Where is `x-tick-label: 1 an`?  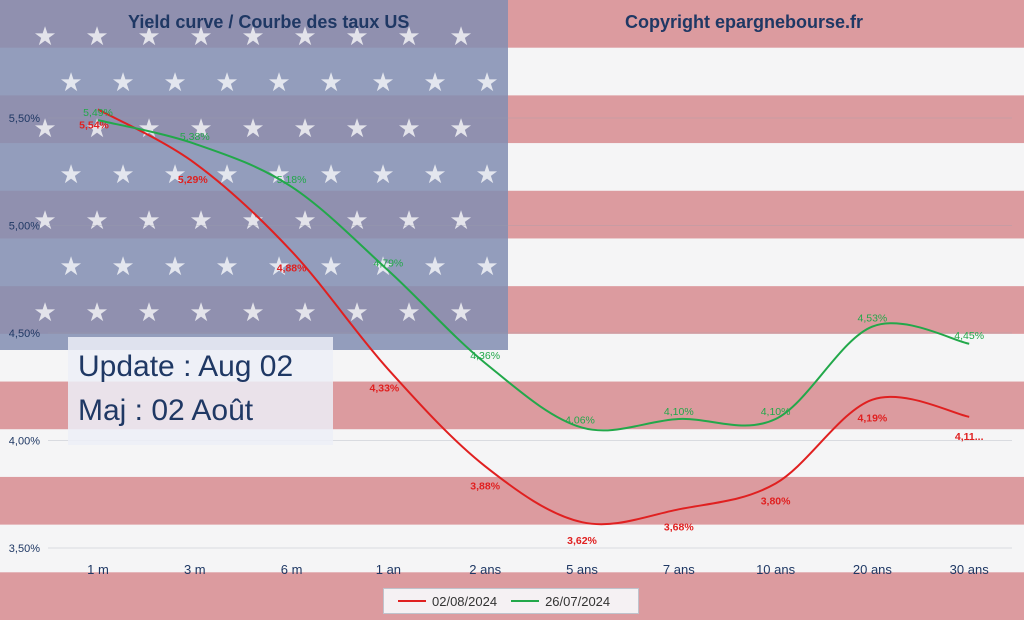 x-tick-label: 1 an is located at coordinates (388, 569).